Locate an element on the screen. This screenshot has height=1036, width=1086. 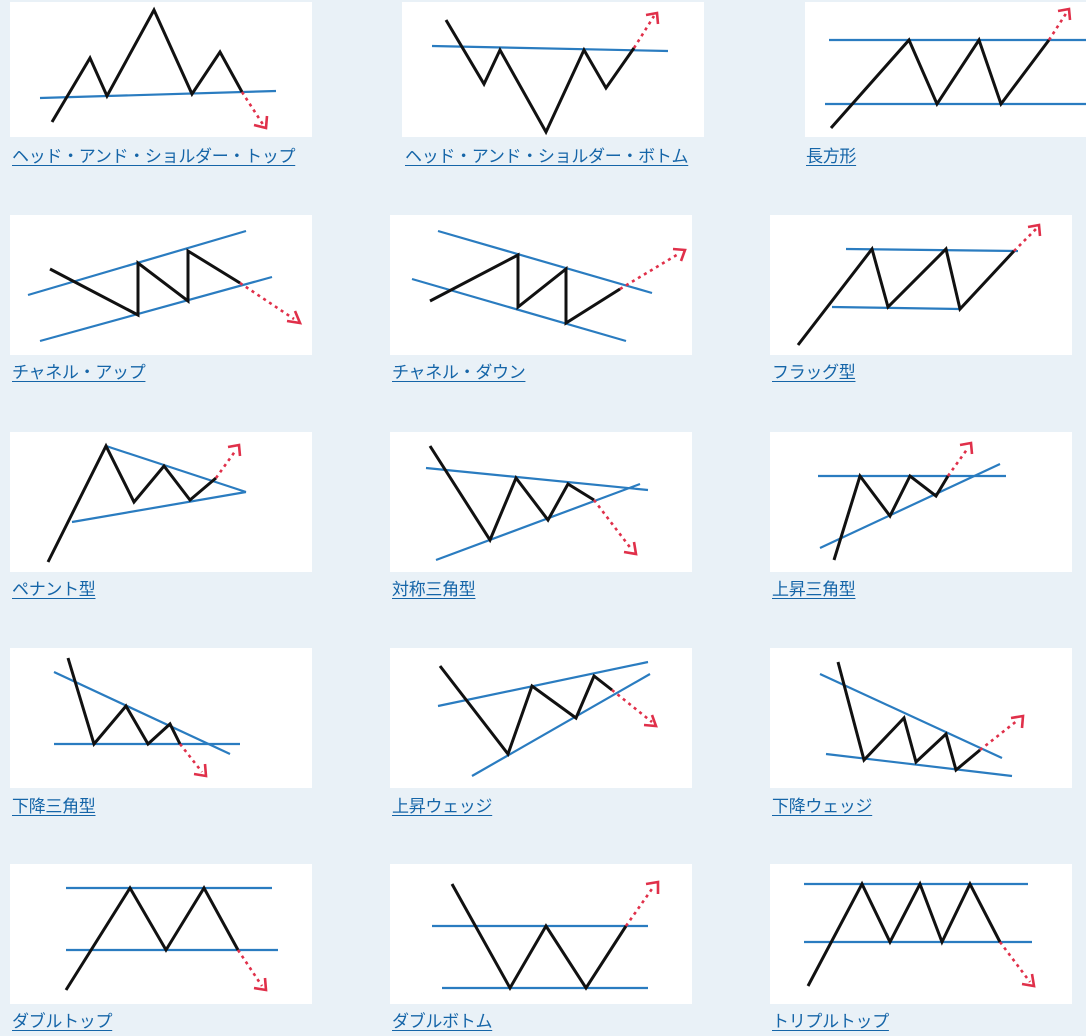
pattern-link-pennant: ペナント型 is located at coordinates (54, 590).